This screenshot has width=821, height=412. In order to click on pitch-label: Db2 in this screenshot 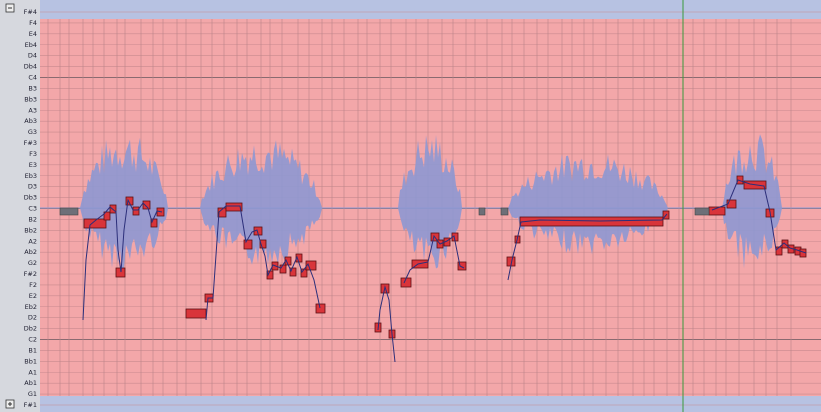, I will do `click(30, 329)`.